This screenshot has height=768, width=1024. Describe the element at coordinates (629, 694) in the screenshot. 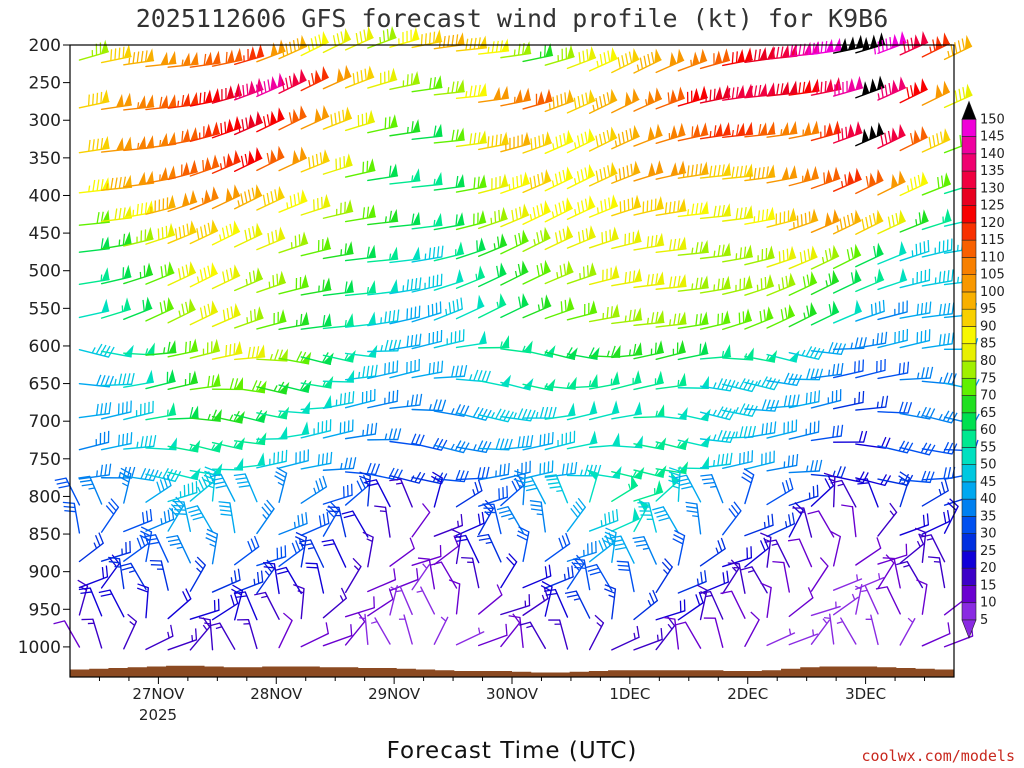

I see `x-tick-label: 1DEC` at that location.